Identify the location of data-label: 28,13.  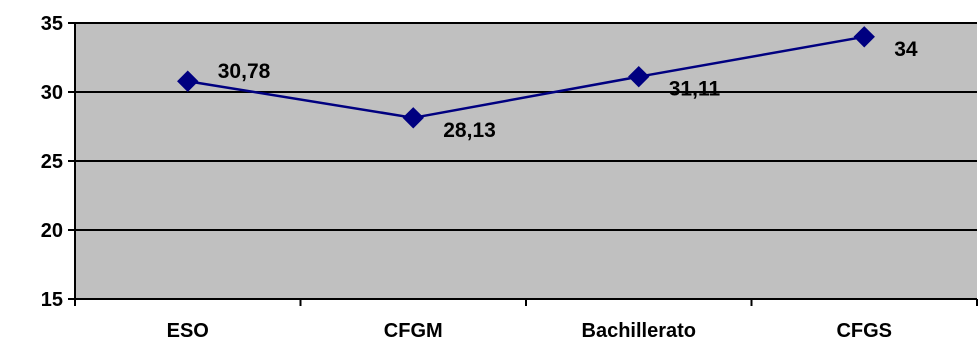
(469, 130).